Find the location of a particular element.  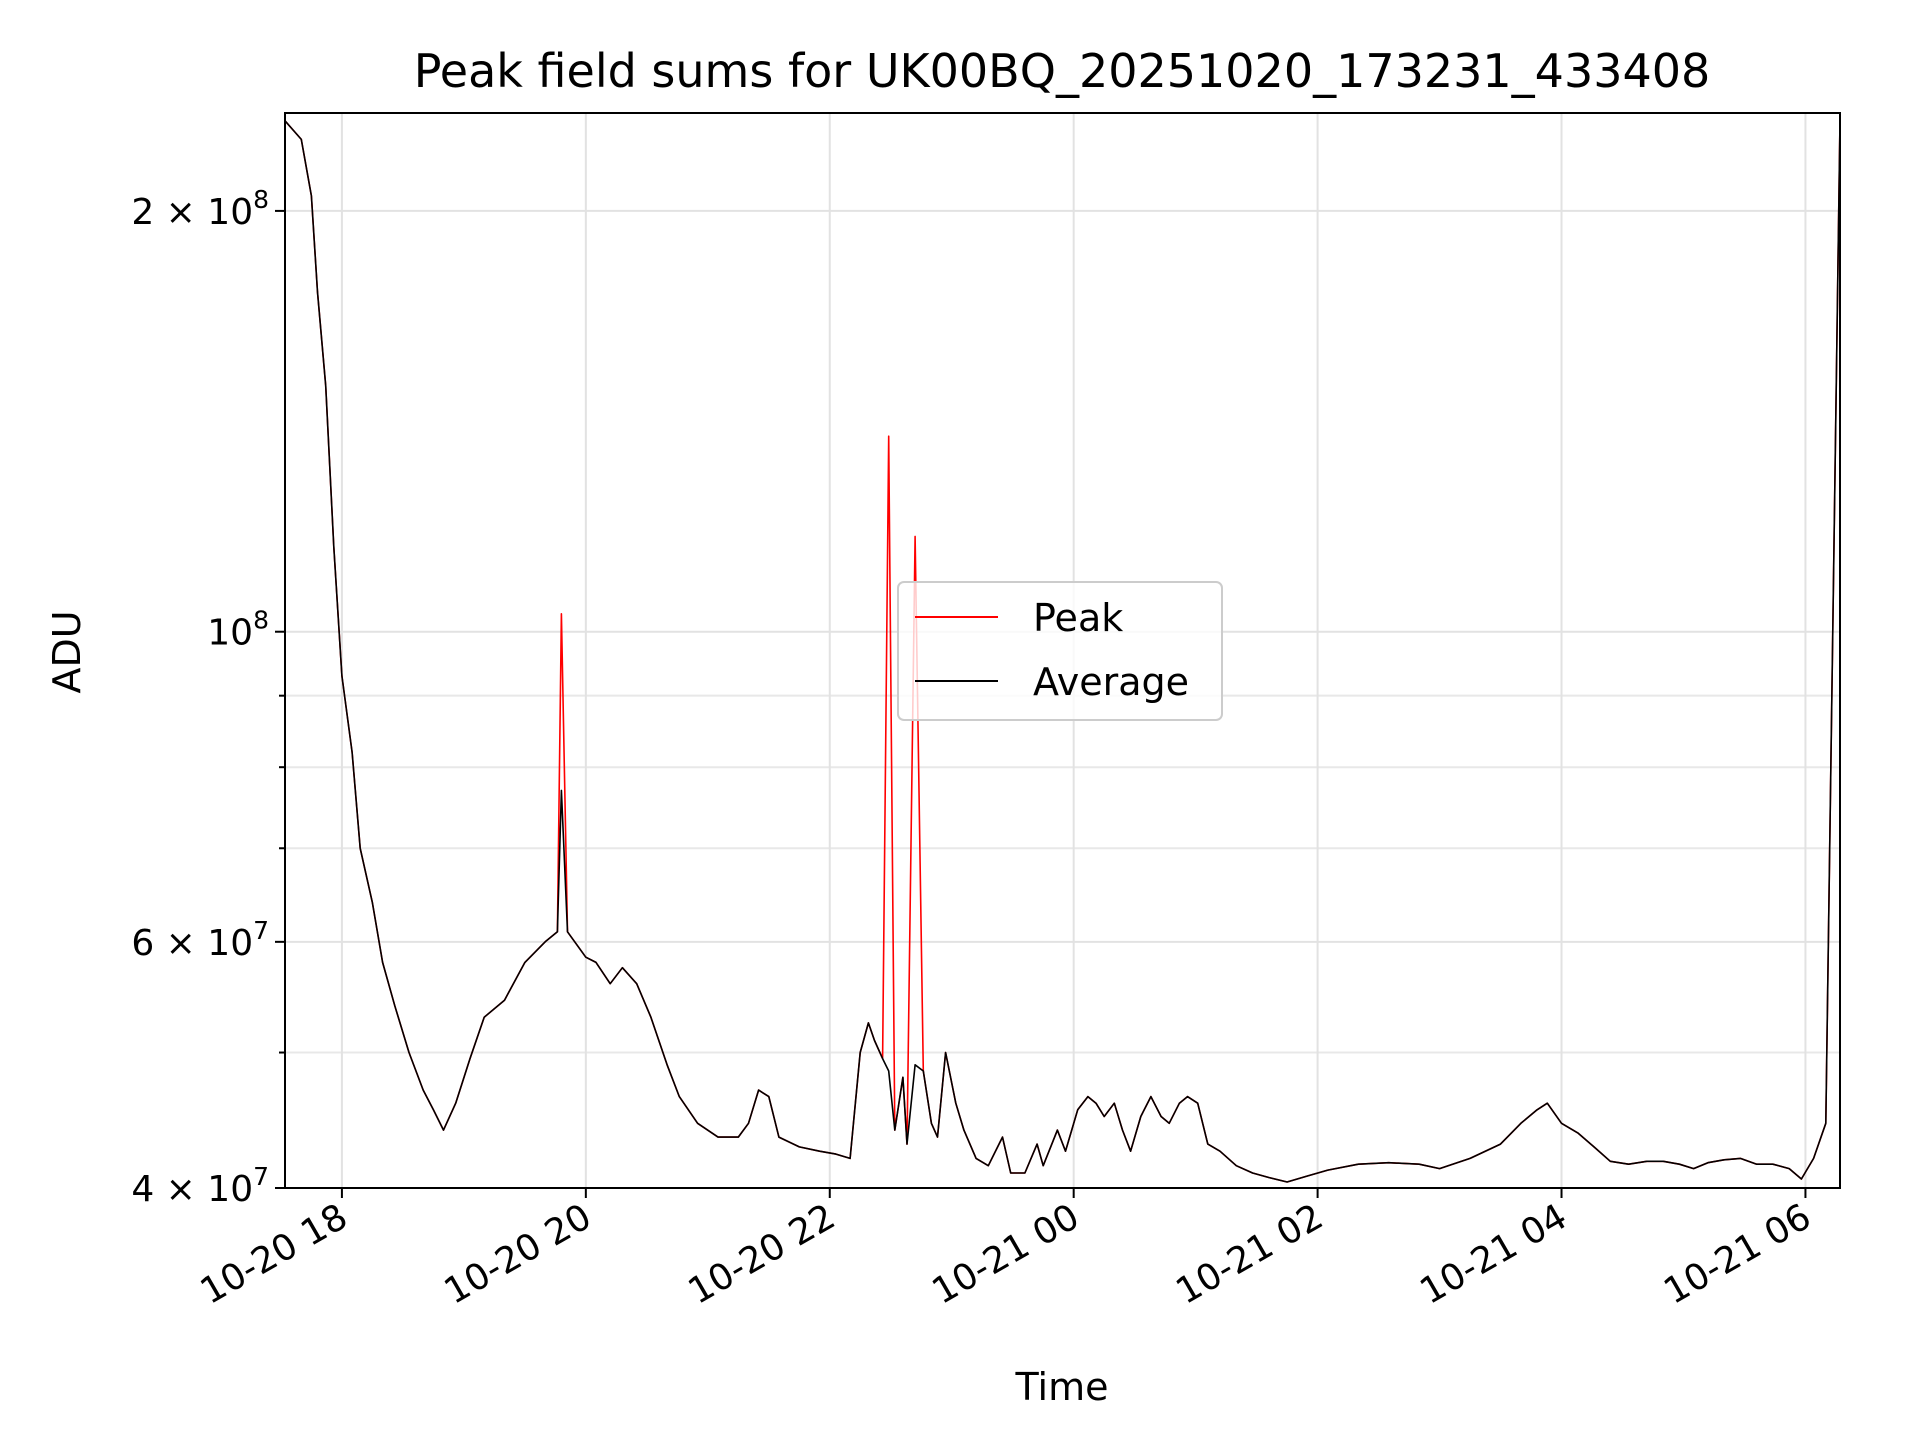

x-tick-label: 10-20 22 is located at coordinates (762, 1254).